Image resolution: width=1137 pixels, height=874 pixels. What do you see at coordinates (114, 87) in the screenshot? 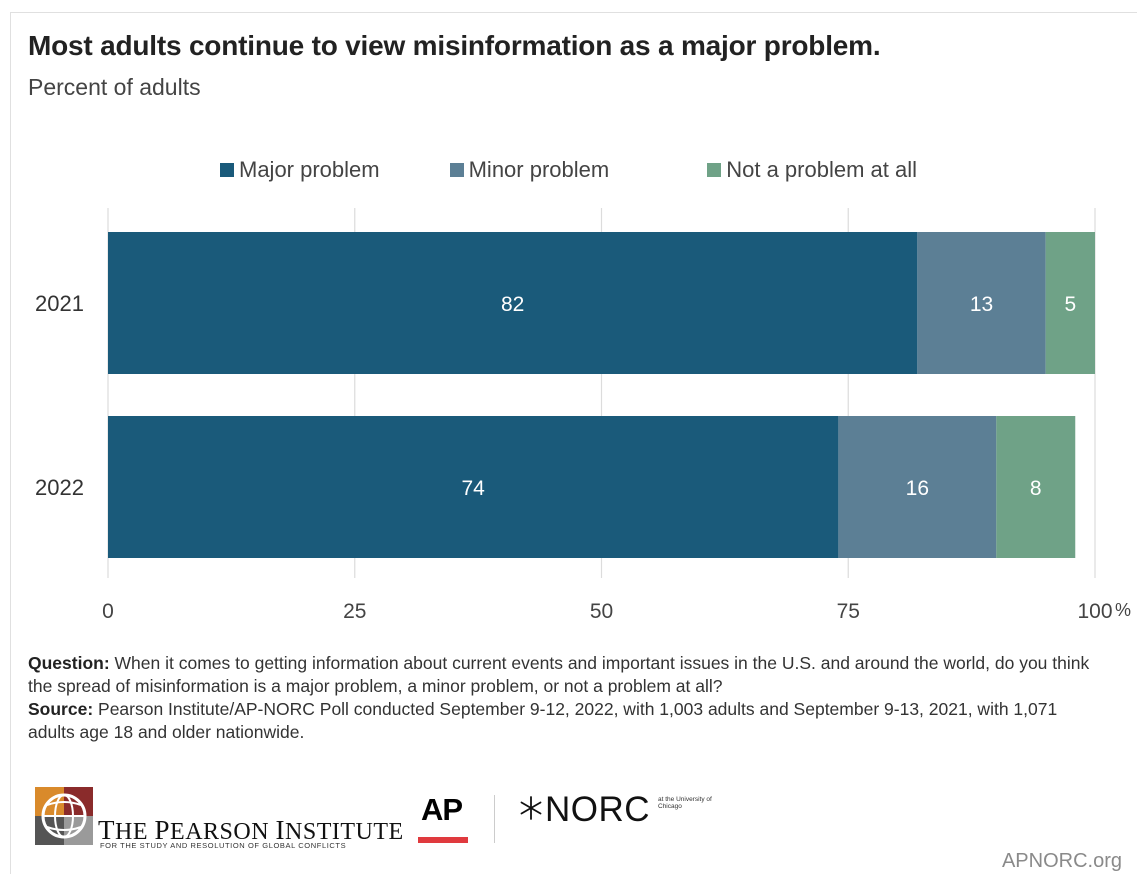
I see `chart-subtitle: Percent of adults` at bounding box center [114, 87].